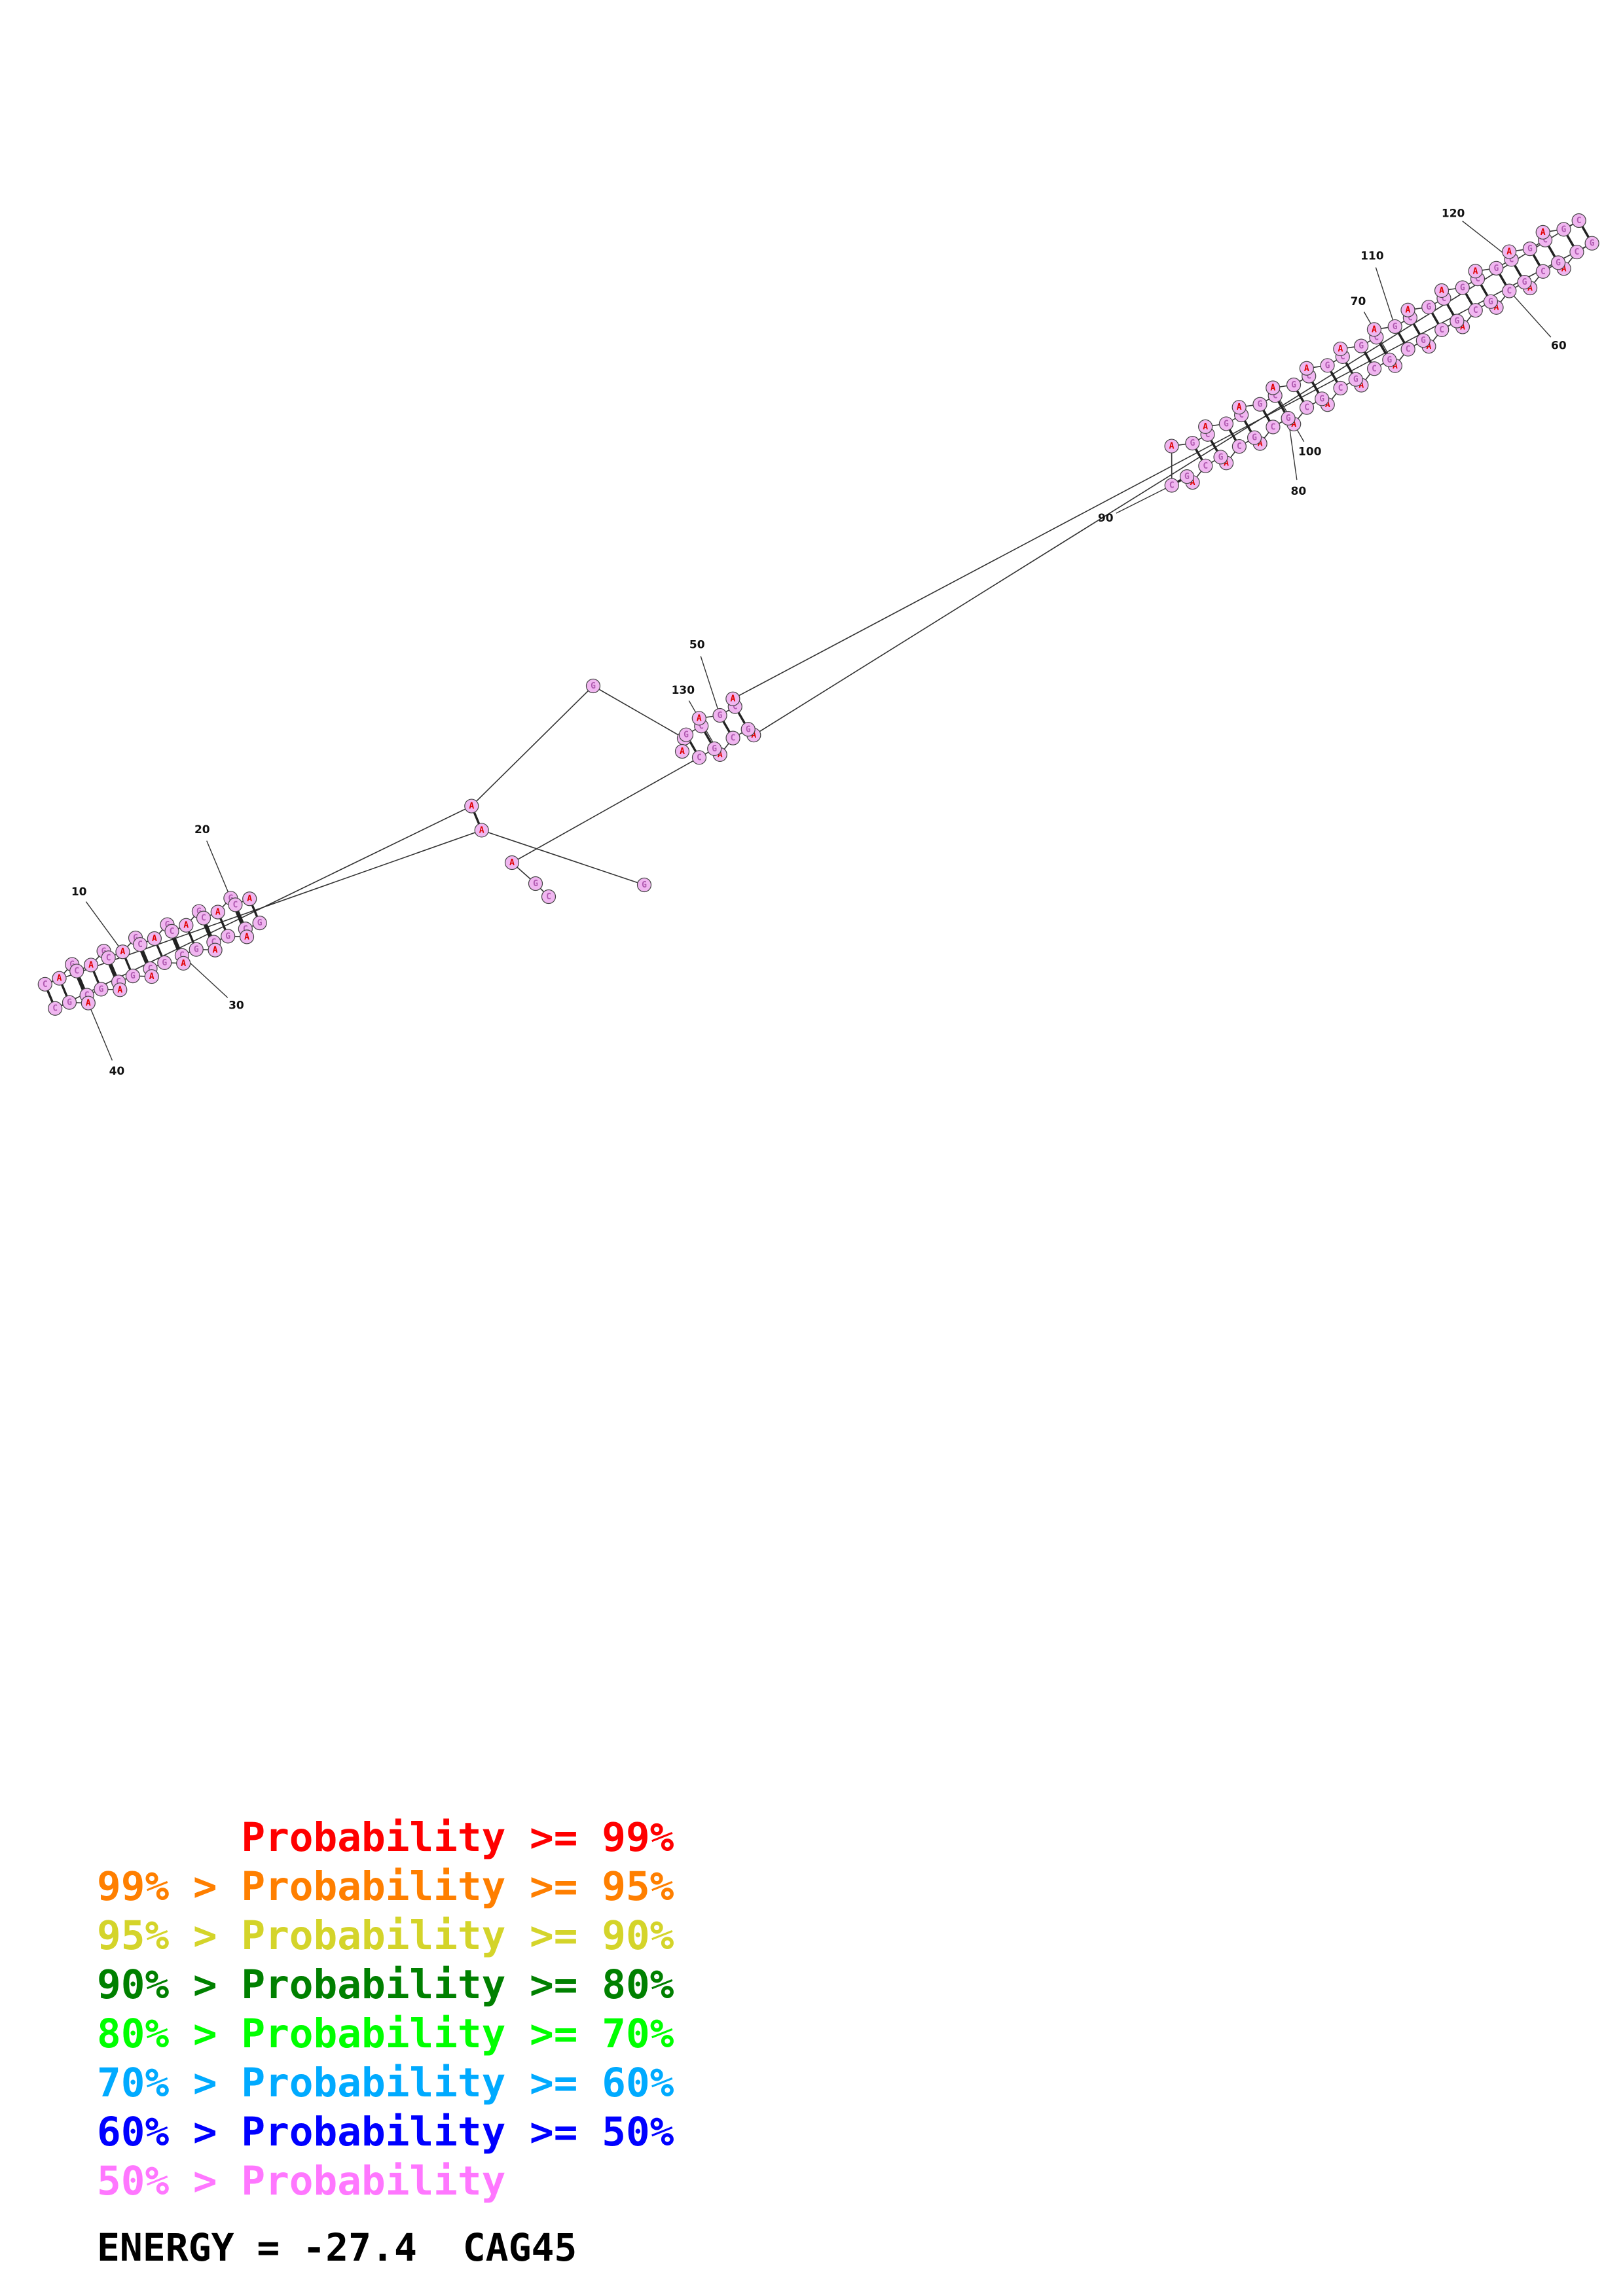  Describe the element at coordinates (1453, 214) in the screenshot. I see `position-label: 120` at that location.